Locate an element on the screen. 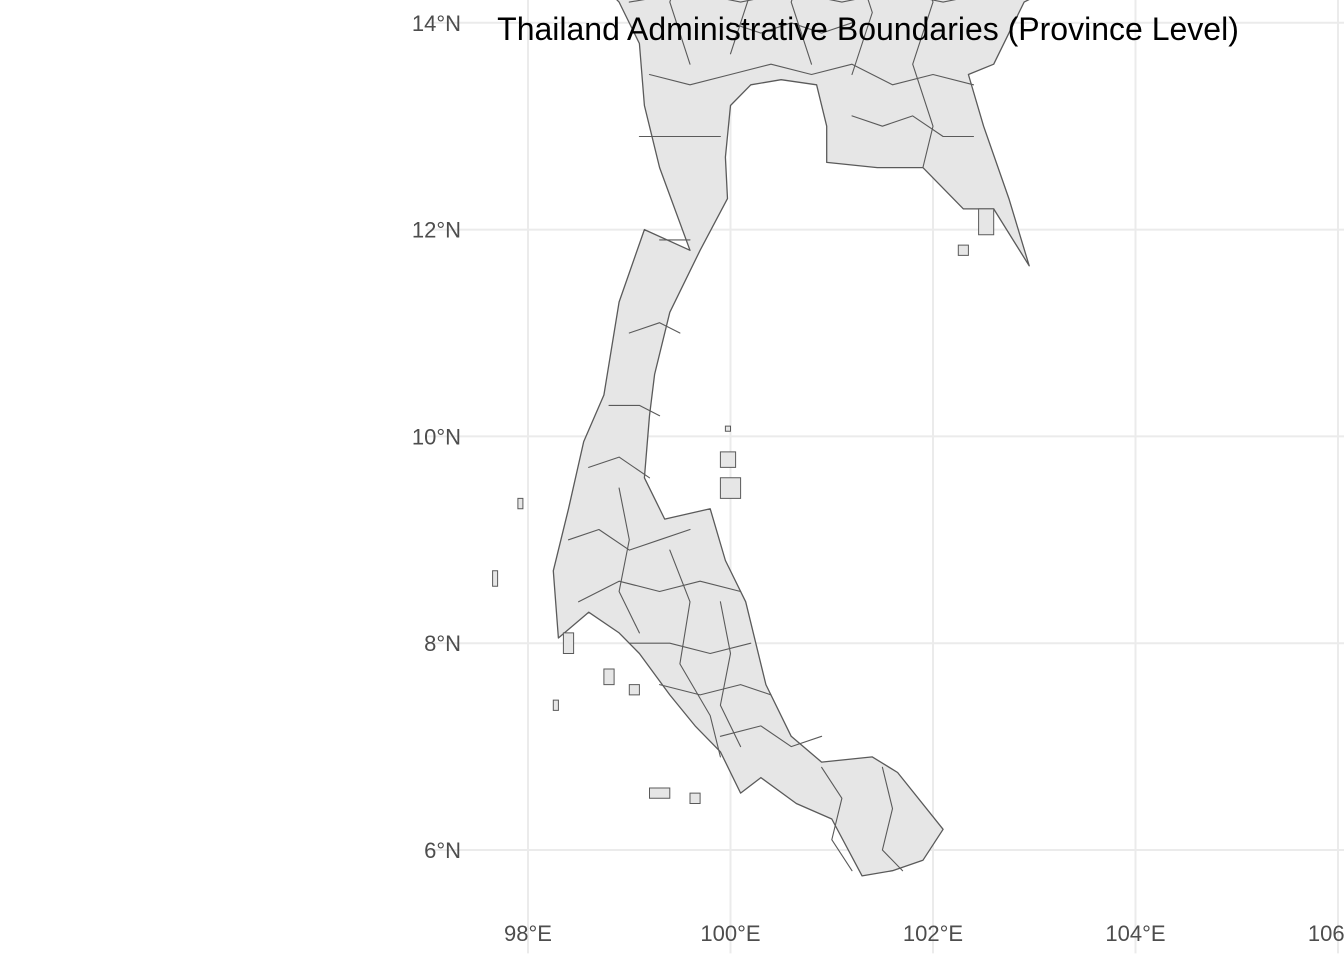 The height and width of the screenshot is (960, 1344). y-axis-tick-labels: 6°N8°N10°N12°N14°N16°N18°N20°N is located at coordinates (436, 437).